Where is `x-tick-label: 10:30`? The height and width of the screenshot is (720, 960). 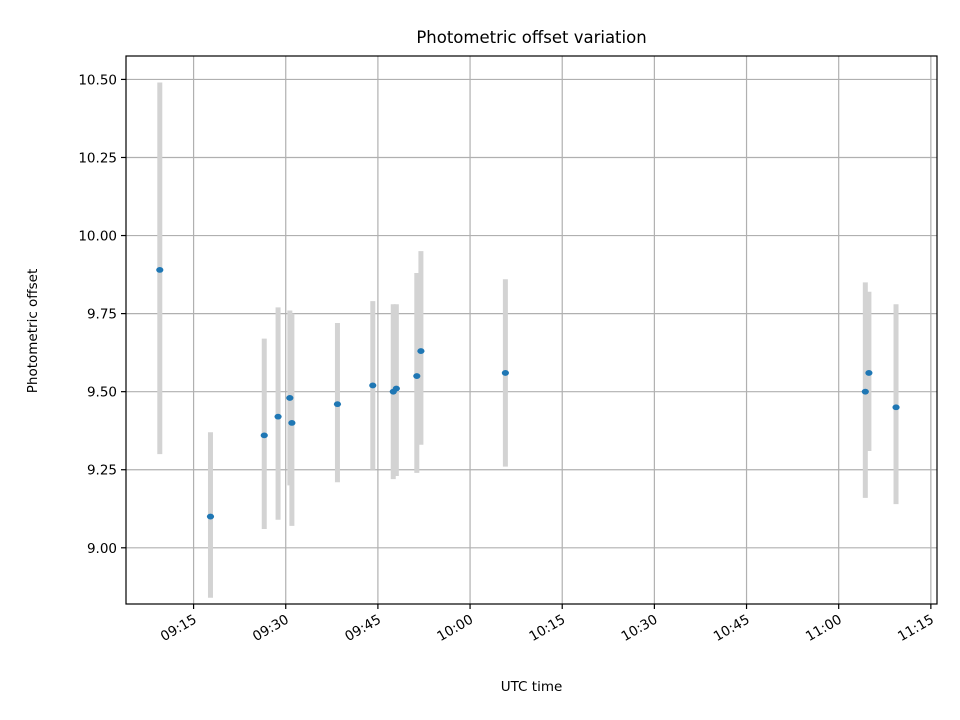 x-tick-label: 10:30 is located at coordinates (640, 628).